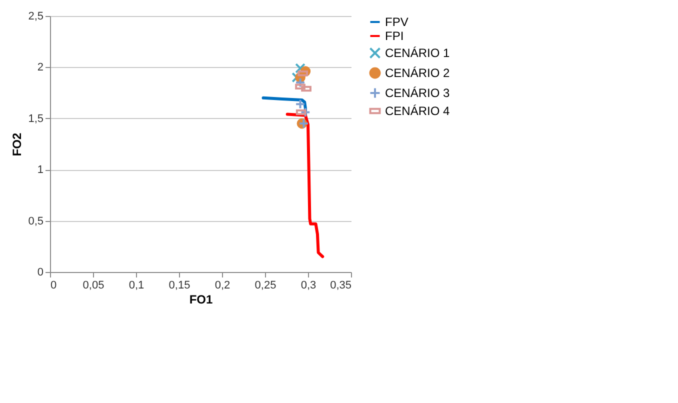 The image size is (678, 403). Describe the element at coordinates (417, 53) in the screenshot. I see `legend-label: CENÁRIO 1` at that location.